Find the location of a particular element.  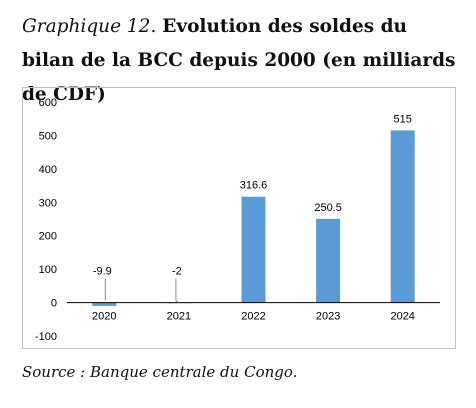

x-tick-label: 2024 is located at coordinates (402, 317).